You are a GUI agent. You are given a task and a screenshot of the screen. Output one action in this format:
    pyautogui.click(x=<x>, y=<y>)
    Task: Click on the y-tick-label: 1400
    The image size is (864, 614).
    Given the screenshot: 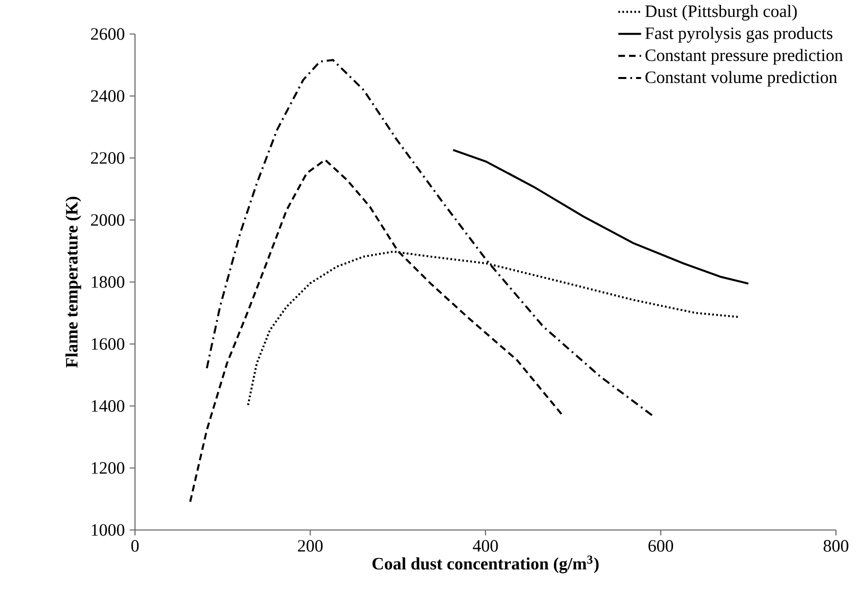 What is the action you would take?
    pyautogui.click(x=108, y=406)
    